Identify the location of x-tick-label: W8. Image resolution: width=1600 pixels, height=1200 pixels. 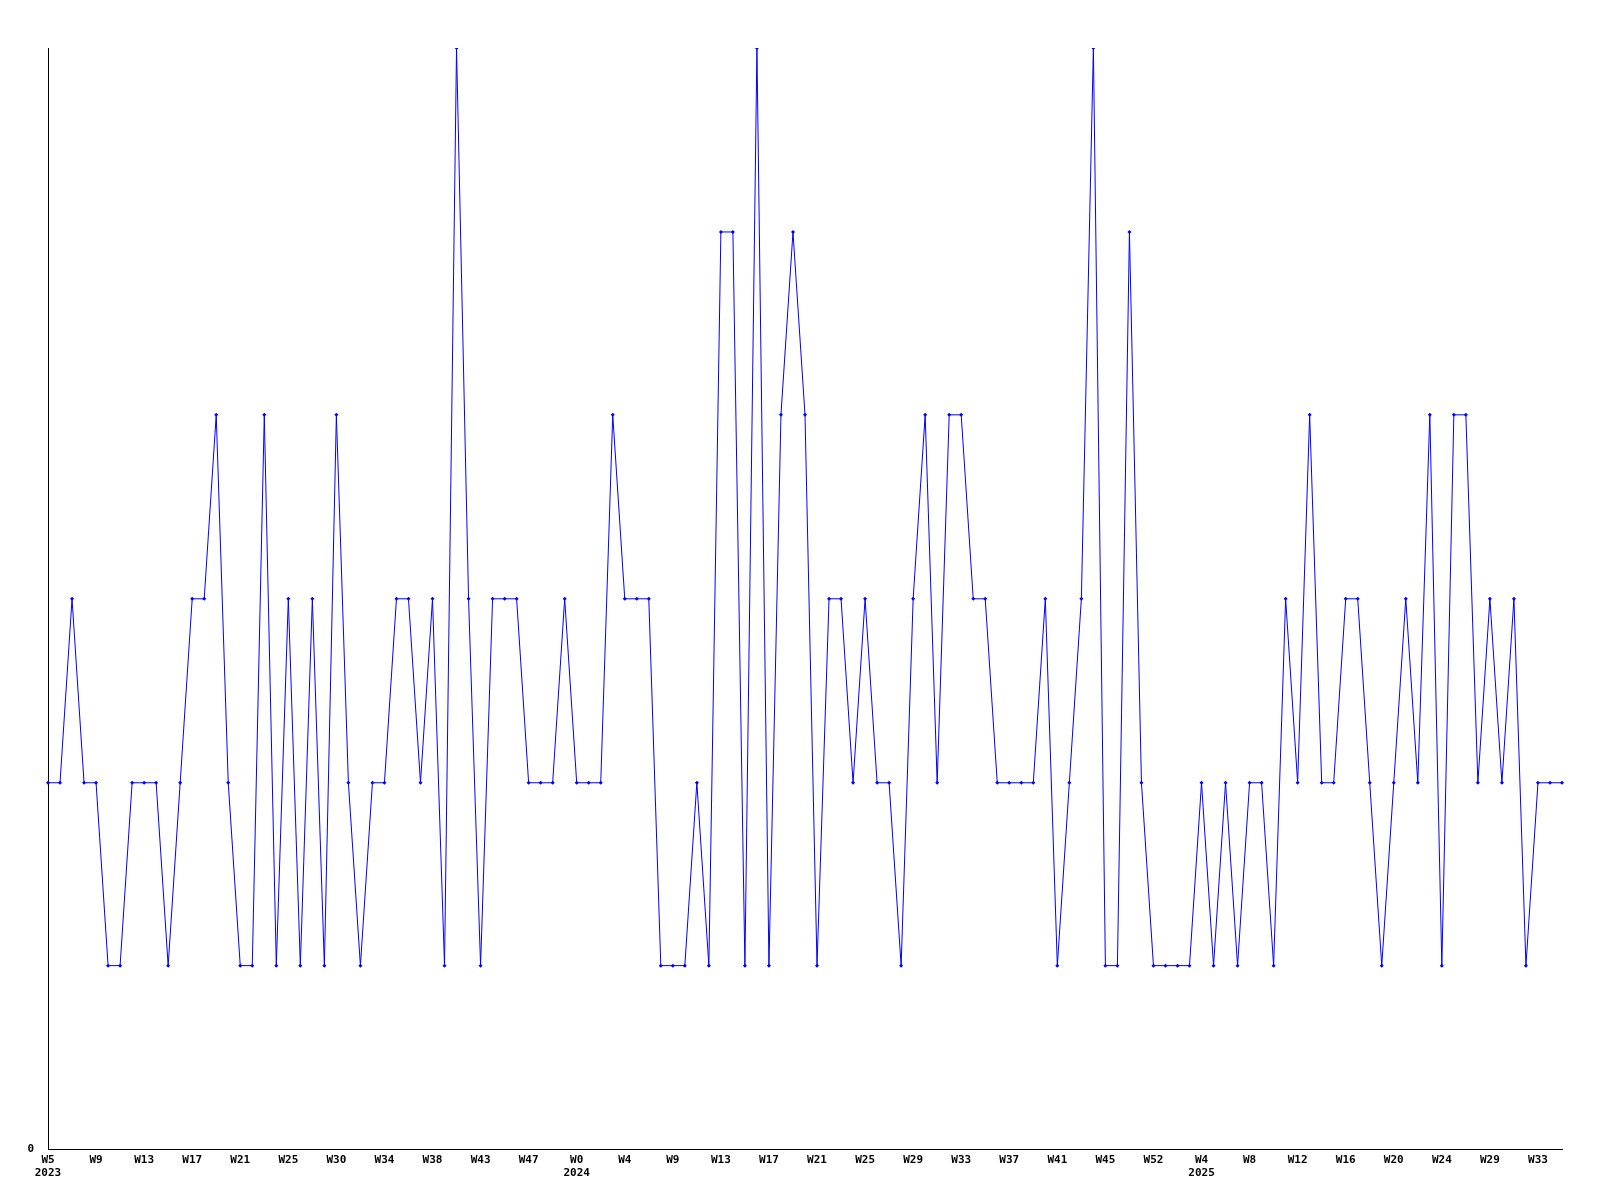
(1249, 1160).